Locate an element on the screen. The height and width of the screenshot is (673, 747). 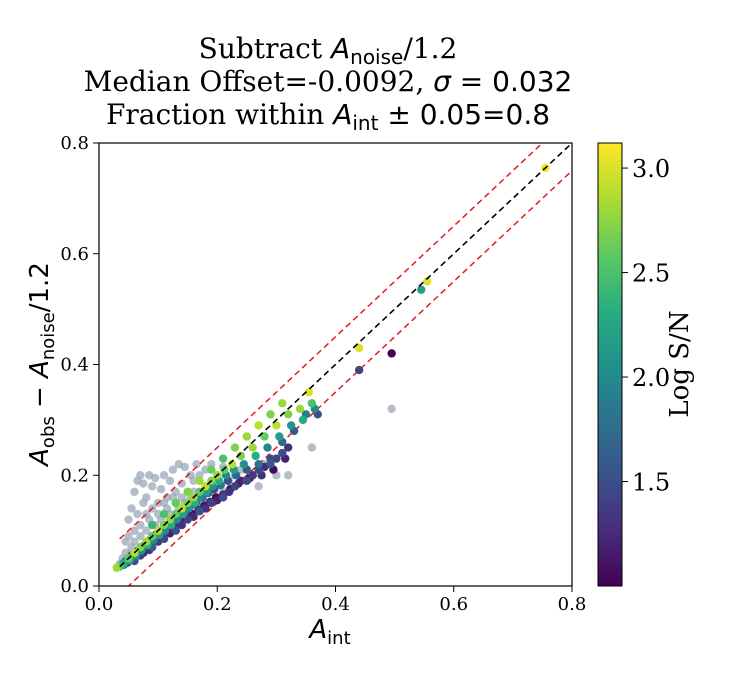
y-label-sub-1: obs is located at coordinates (48, 432).